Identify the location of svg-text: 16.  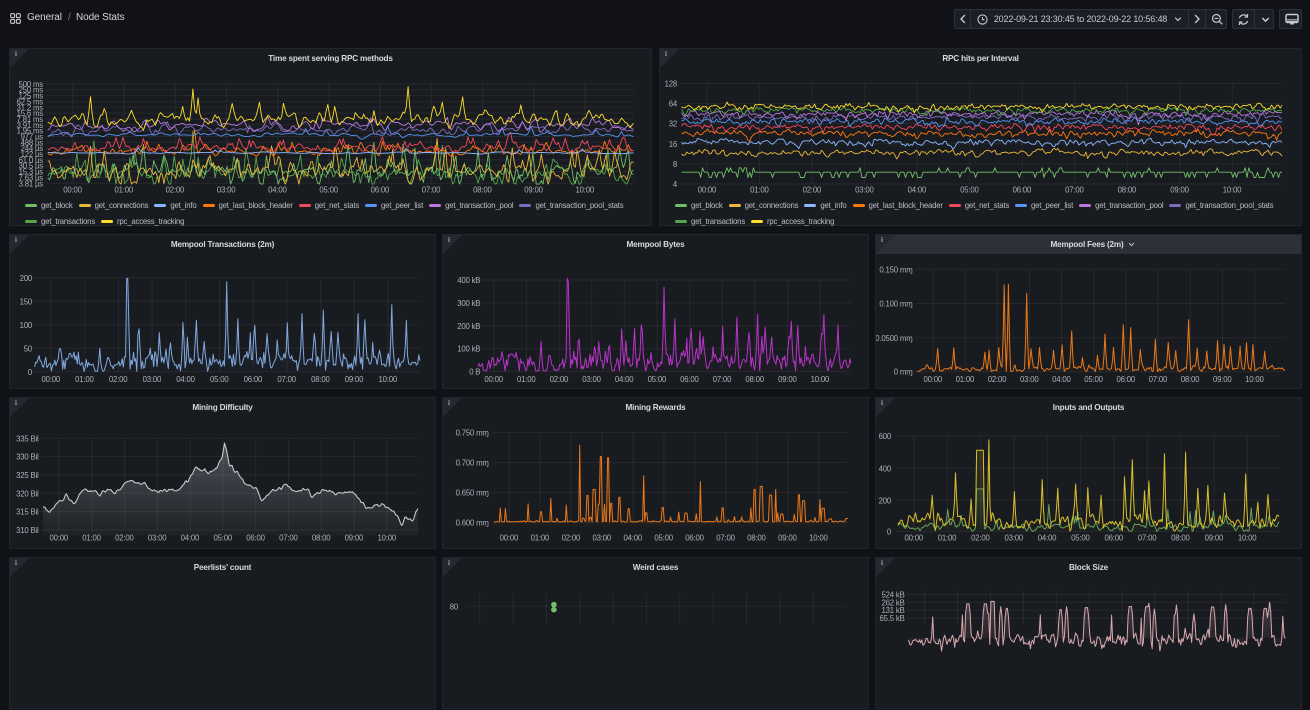
(673, 144).